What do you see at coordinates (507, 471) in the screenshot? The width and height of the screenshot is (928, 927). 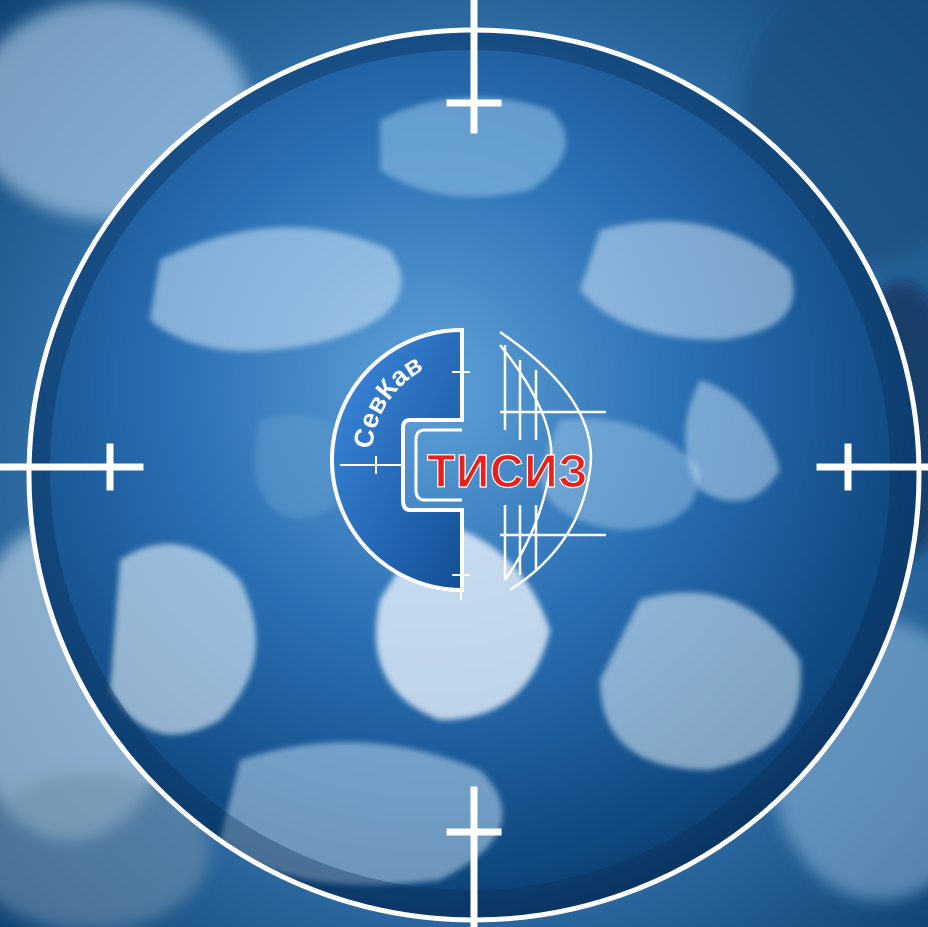 I see `logo-main-text: ТИСИЗ` at bounding box center [507, 471].